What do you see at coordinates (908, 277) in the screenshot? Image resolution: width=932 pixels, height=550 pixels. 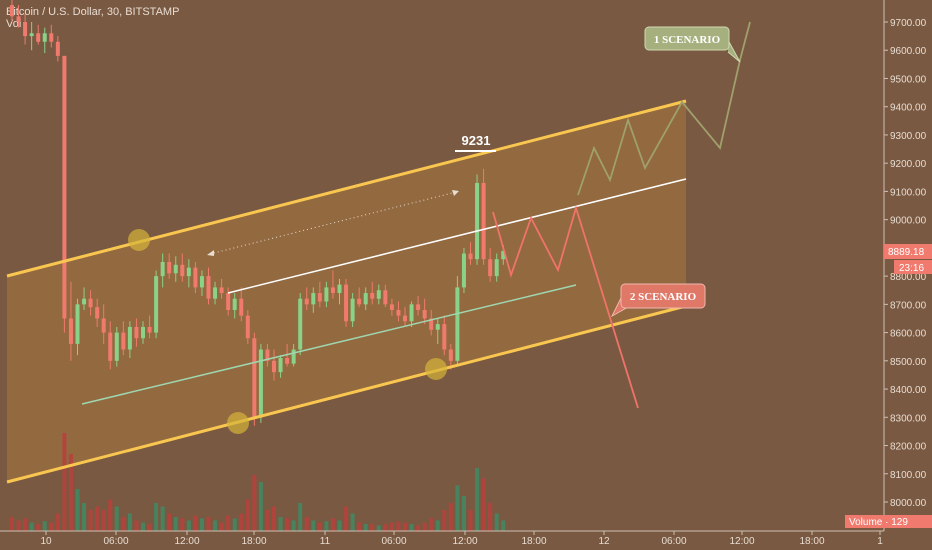 I see `price-tick-label: 8800.00` at bounding box center [908, 277].